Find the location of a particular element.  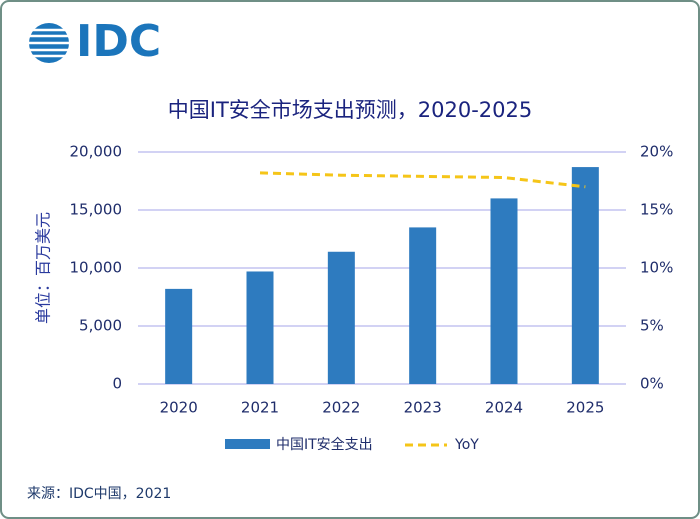

x-tick-label: 2021 is located at coordinates (260, 408).